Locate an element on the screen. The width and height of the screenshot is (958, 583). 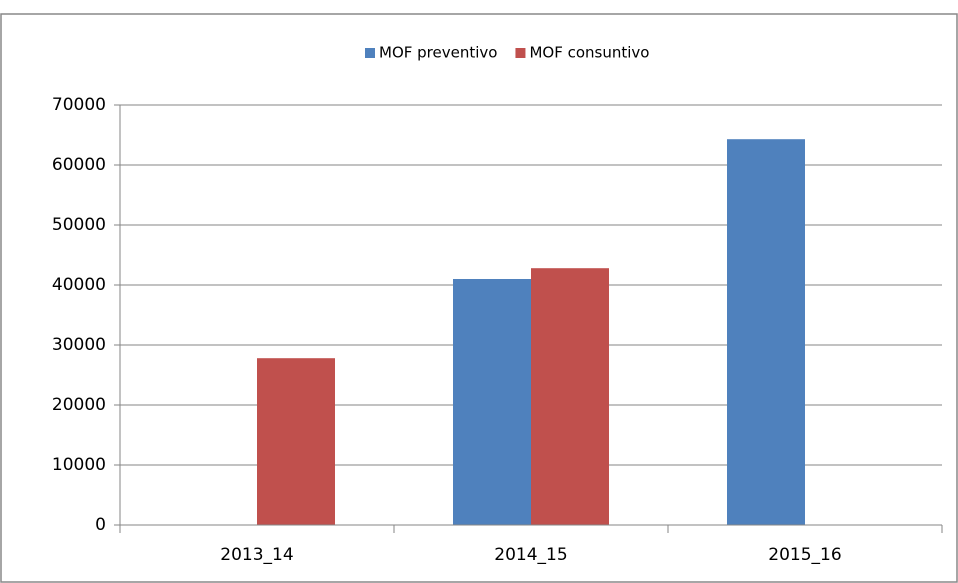
legend-label: MOF consuntivo is located at coordinates (589, 53).